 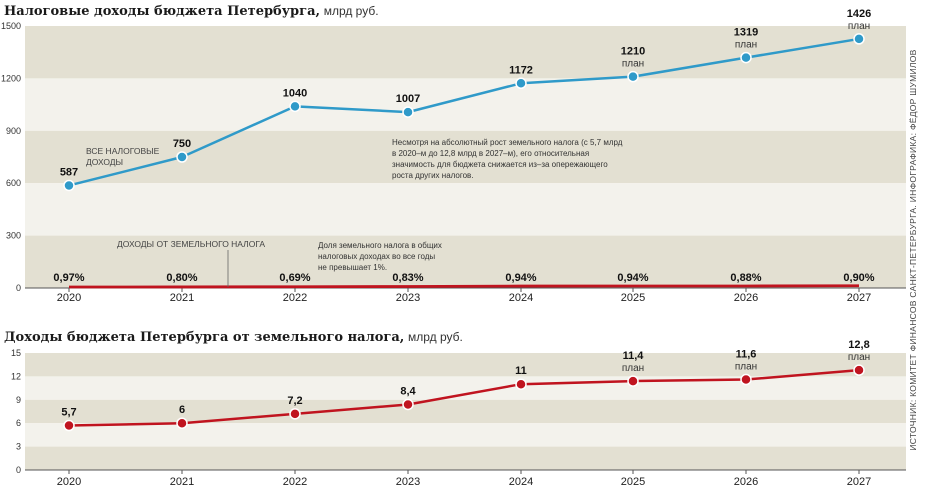 What do you see at coordinates (13, 131) in the screenshot?
I see `chart1-y-tick-label: 900` at bounding box center [13, 131].